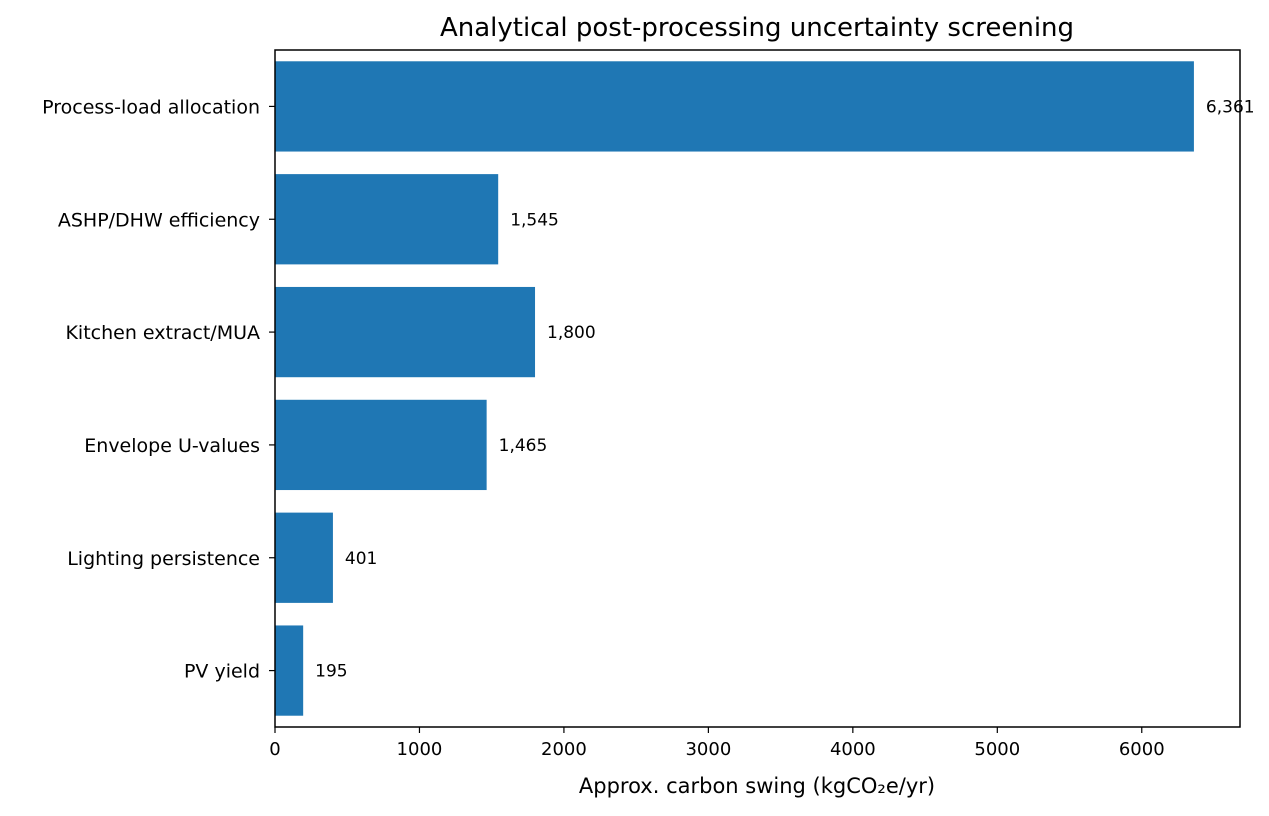  Describe the element at coordinates (1142, 749) in the screenshot. I see `x-tick-label: 6000` at that location.